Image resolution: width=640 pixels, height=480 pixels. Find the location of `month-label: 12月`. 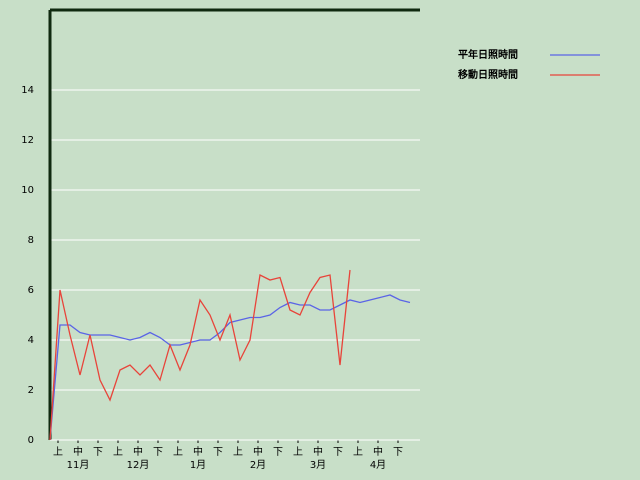

month-label: 12月 is located at coordinates (138, 465).